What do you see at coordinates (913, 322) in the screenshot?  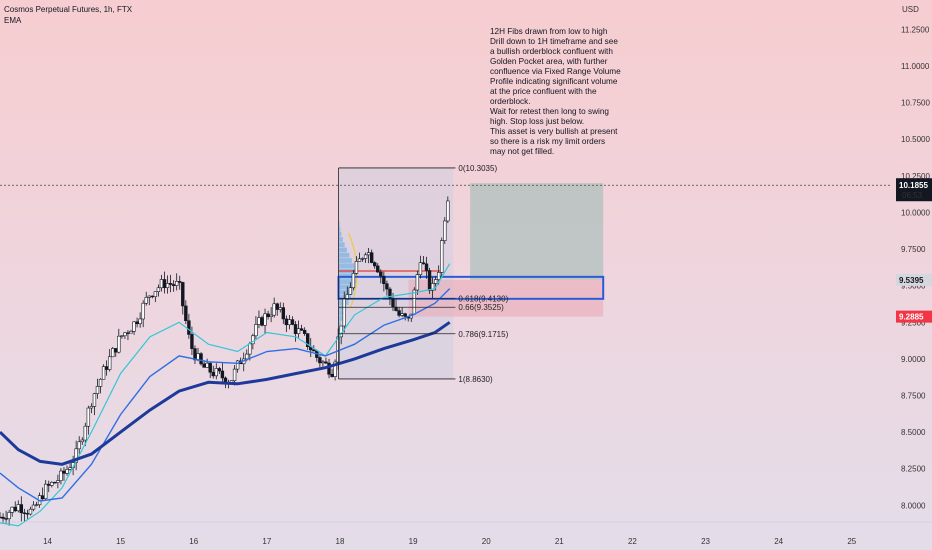 I see `price-tick-label: 9.2500` at bounding box center [913, 322].